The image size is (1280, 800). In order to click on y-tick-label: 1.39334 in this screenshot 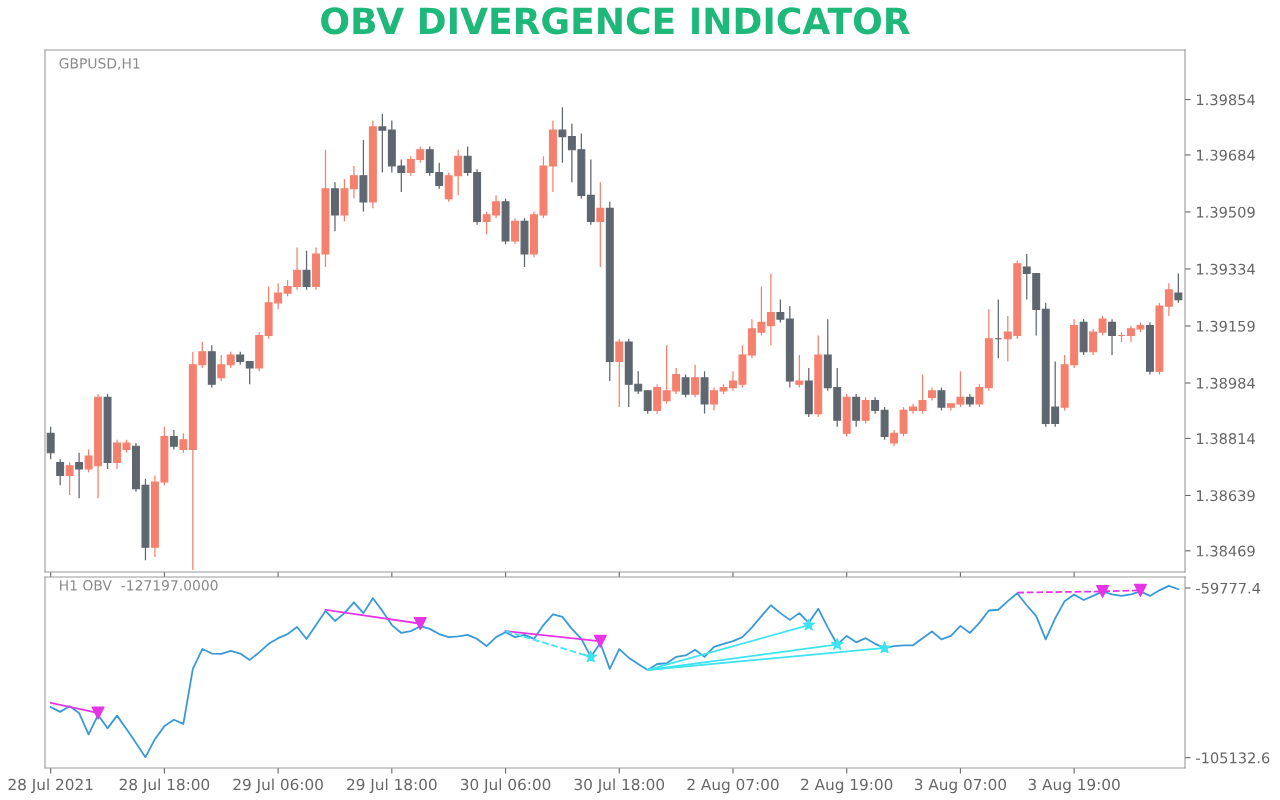, I will do `click(1226, 269)`.